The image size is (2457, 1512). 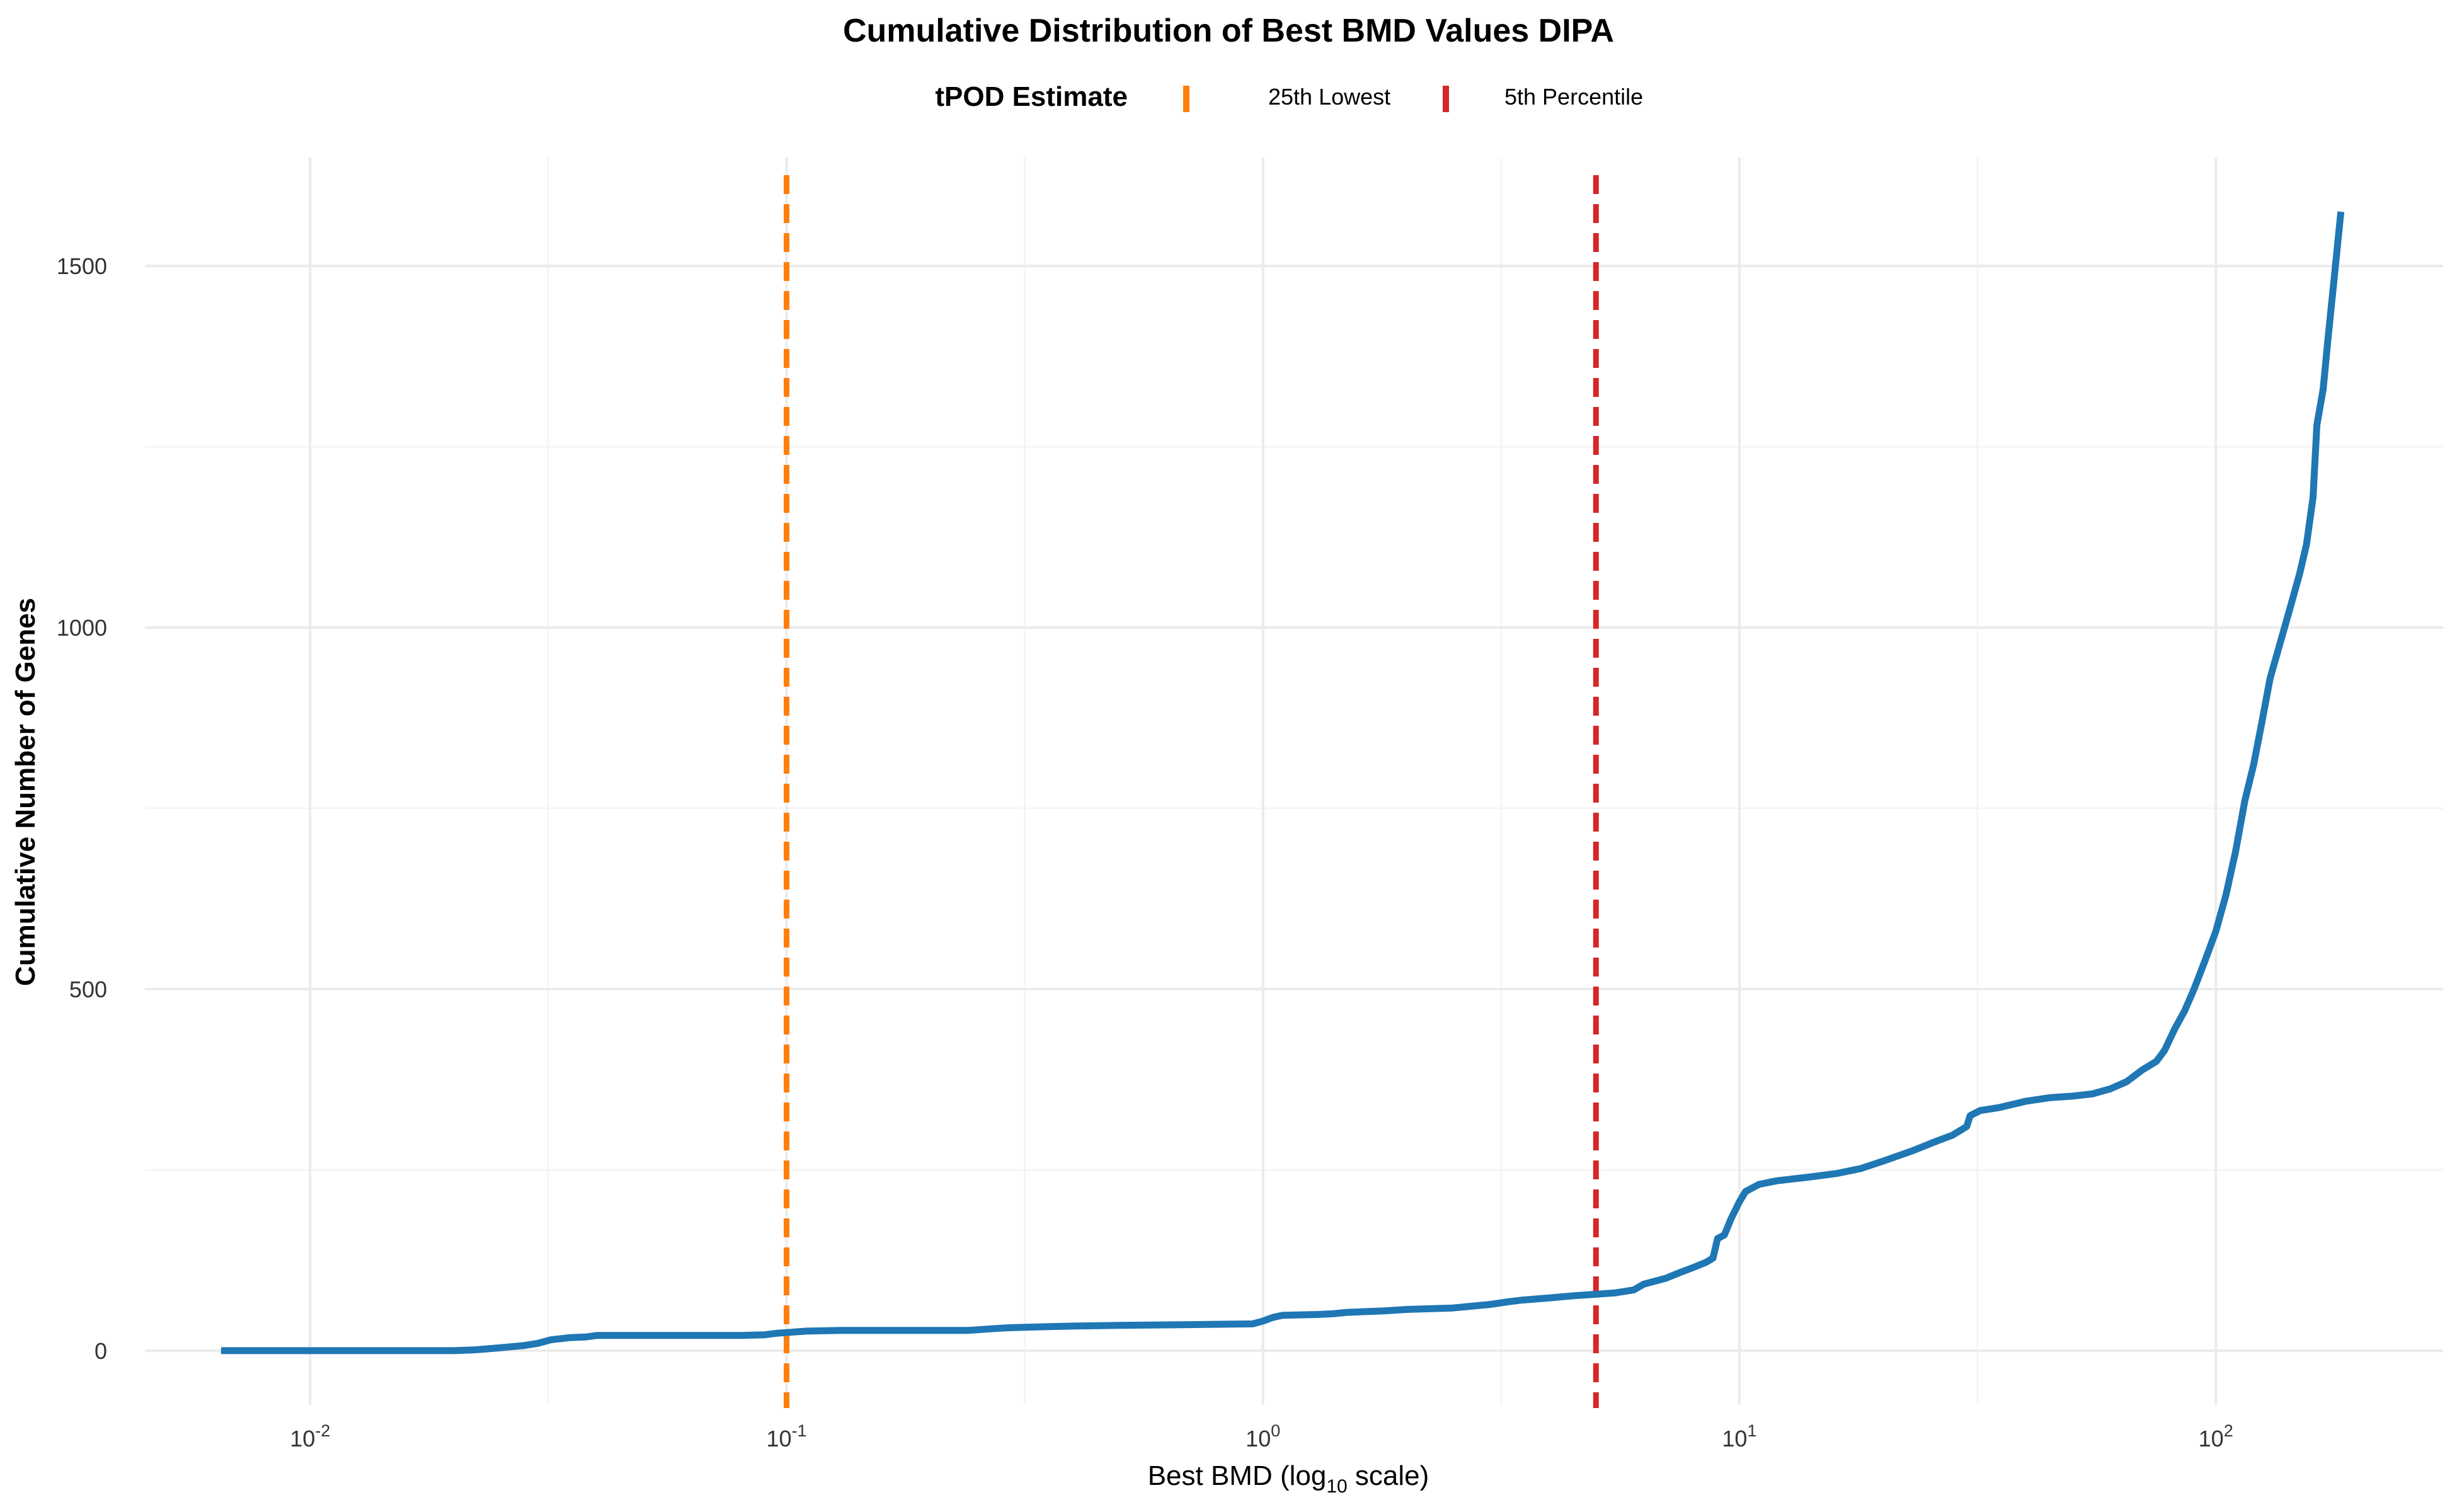 What do you see at coordinates (100, 1351) in the screenshot?
I see `y-tick-label: 0` at bounding box center [100, 1351].